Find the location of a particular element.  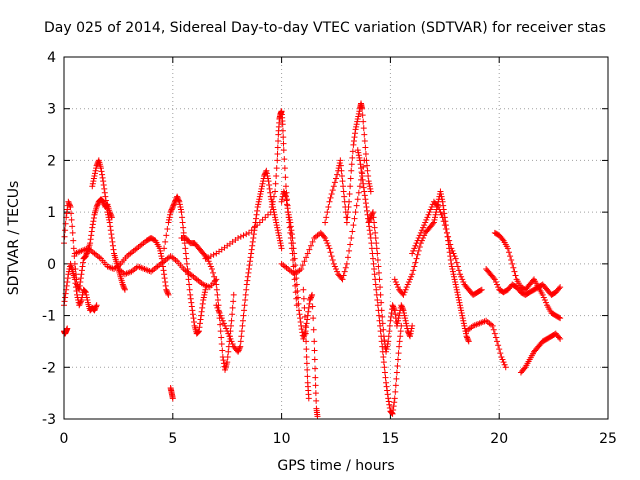

series-trace-o is located at coordinates (348, 163).